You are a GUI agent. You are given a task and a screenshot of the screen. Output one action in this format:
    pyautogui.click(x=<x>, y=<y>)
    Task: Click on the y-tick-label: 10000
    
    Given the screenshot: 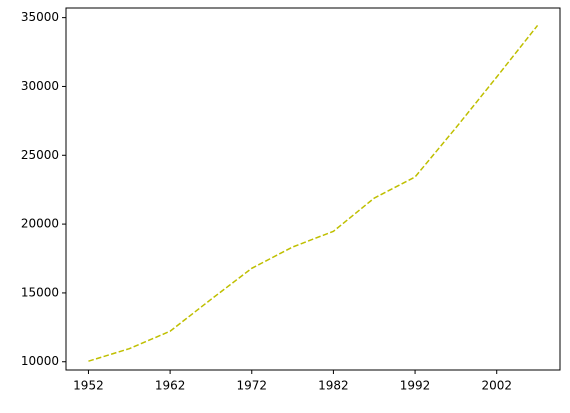 What is the action you would take?
    pyautogui.click(x=40, y=361)
    